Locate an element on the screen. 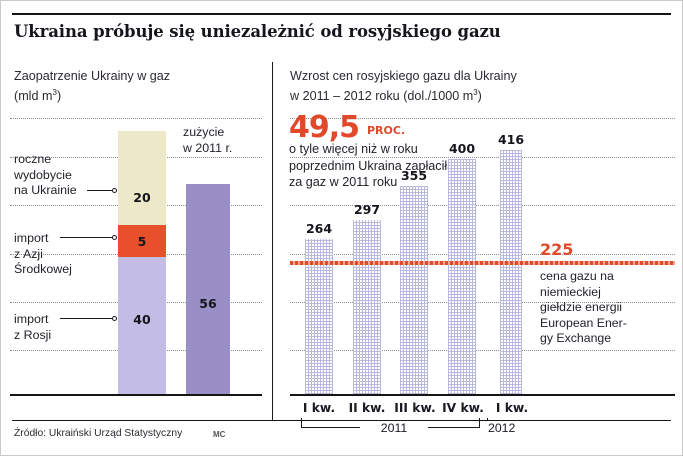 This screenshot has width=683, height=456. label-import-russia: import z Rosji is located at coordinates (32, 327).